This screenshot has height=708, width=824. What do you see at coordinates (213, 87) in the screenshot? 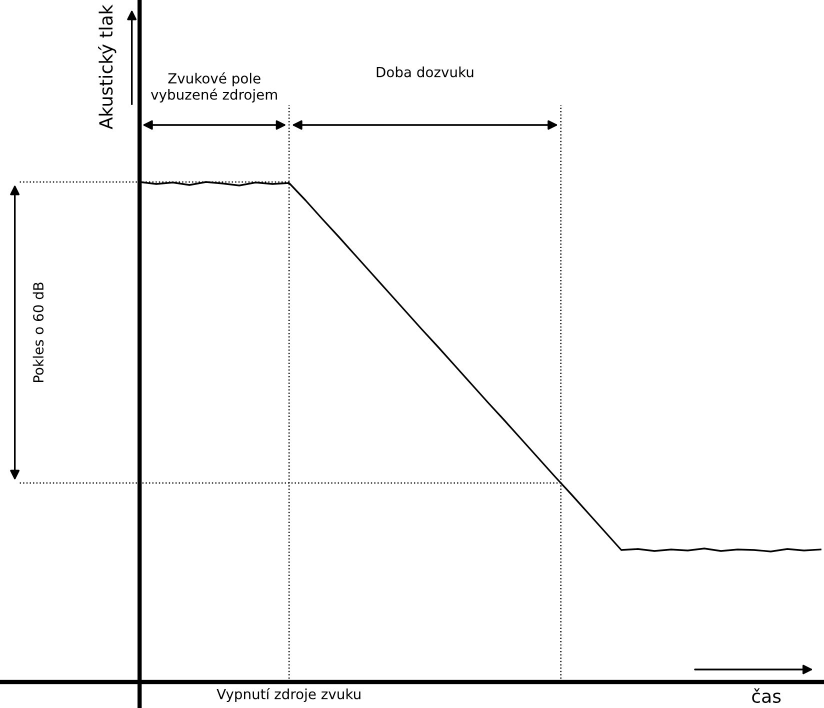
I see `text: Zvukové pole vybuzené zdrojem` at bounding box center [213, 87].